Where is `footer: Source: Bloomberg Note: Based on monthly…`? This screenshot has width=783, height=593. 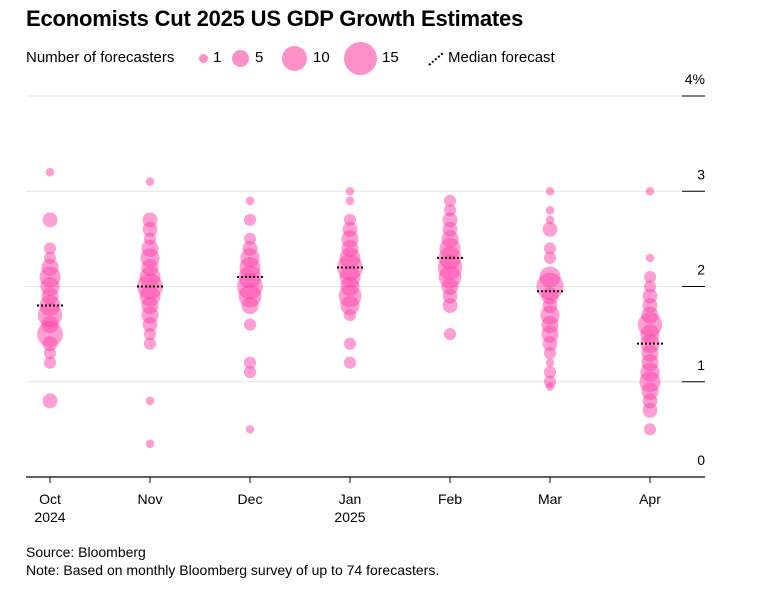 footer: Source: Bloomberg Note: Based on monthly… is located at coordinates (232, 561).